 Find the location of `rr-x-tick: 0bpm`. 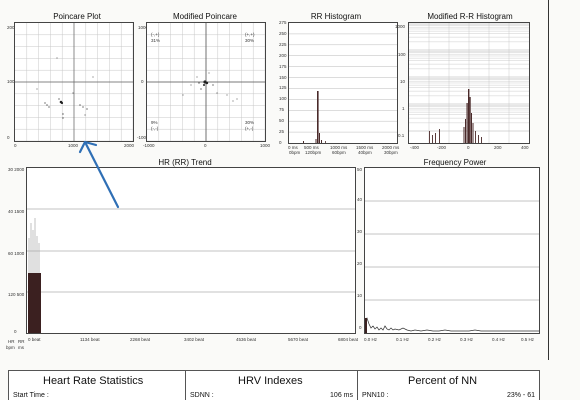

rr-x-tick: 0bpm is located at coordinates (295, 152).